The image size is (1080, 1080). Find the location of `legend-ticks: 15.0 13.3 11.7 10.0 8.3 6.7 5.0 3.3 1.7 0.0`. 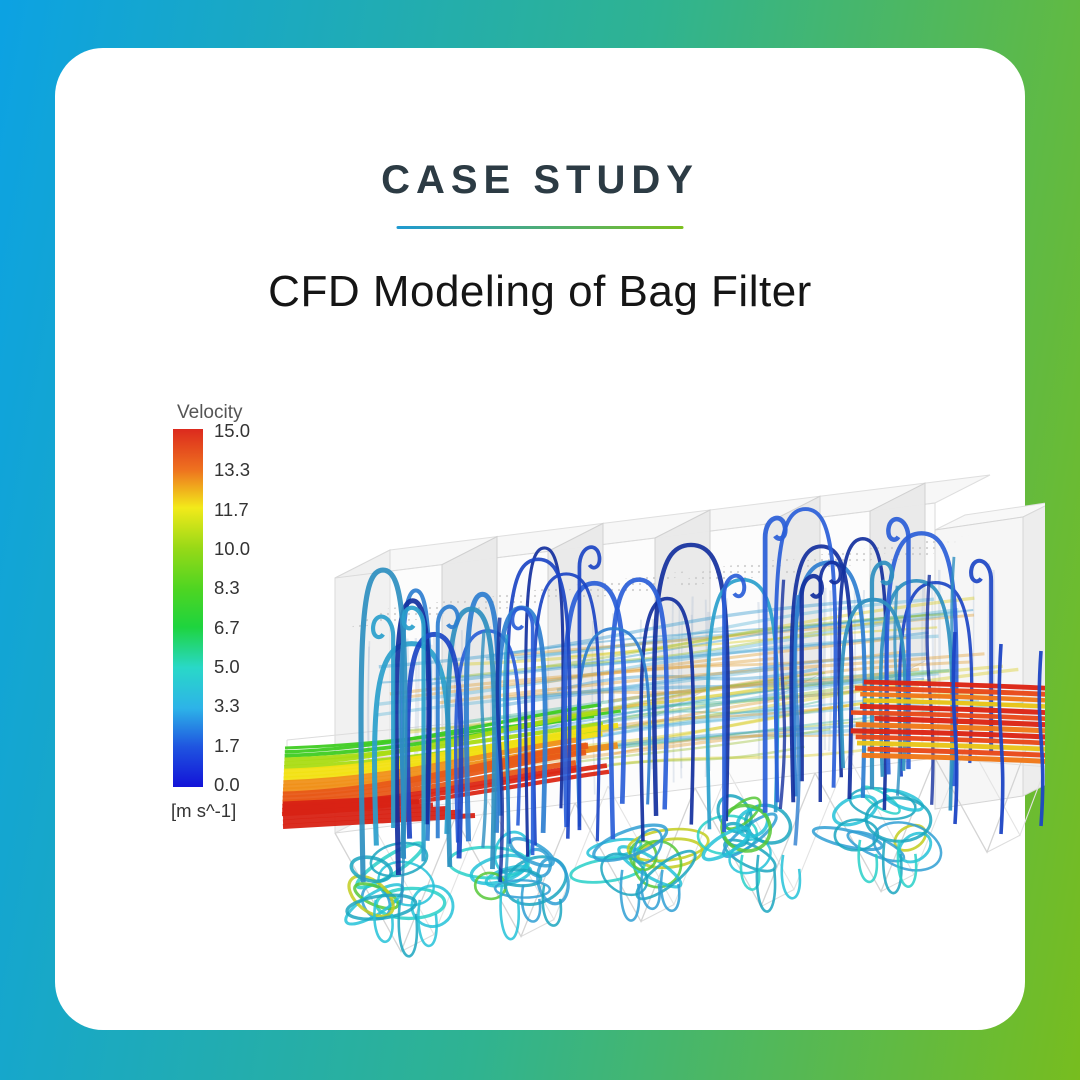

legend-ticks: 15.0 13.3 11.7 10.0 8.3 6.7 5.0 3.3 1.7 0.0 is located at coordinates (232, 608).